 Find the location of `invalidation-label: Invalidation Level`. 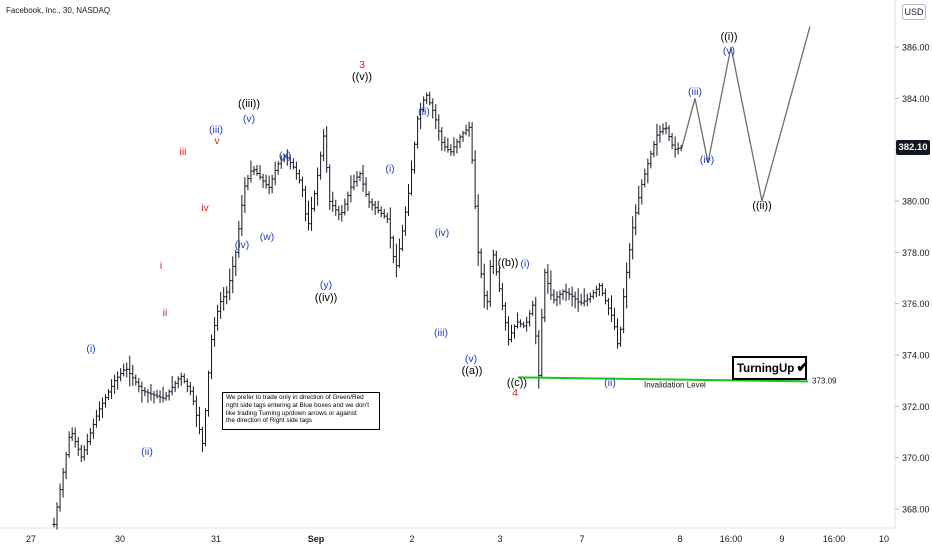

invalidation-label: Invalidation Level is located at coordinates (675, 384).